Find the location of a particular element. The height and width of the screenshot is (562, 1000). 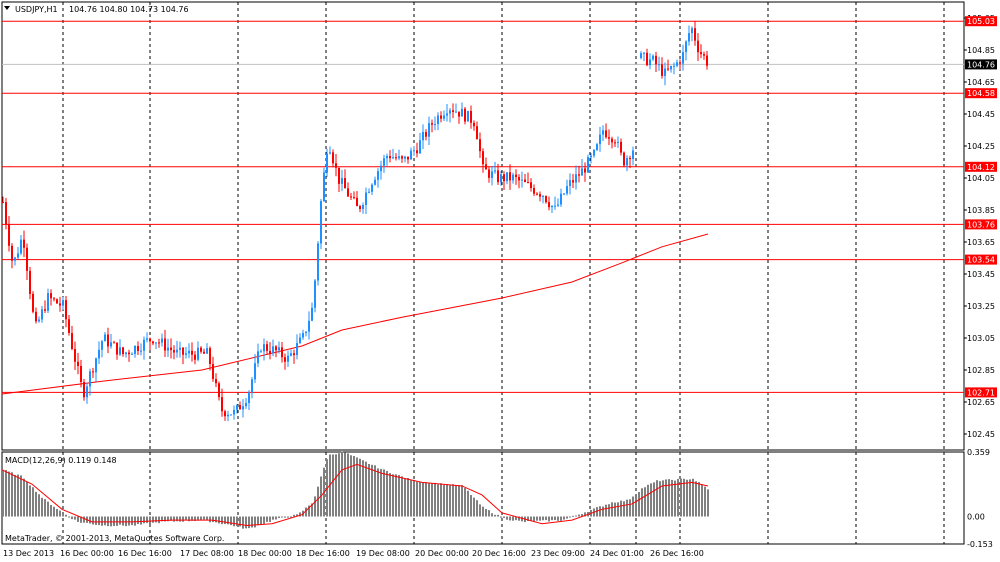

chevron-down-icon is located at coordinates (7, 8).